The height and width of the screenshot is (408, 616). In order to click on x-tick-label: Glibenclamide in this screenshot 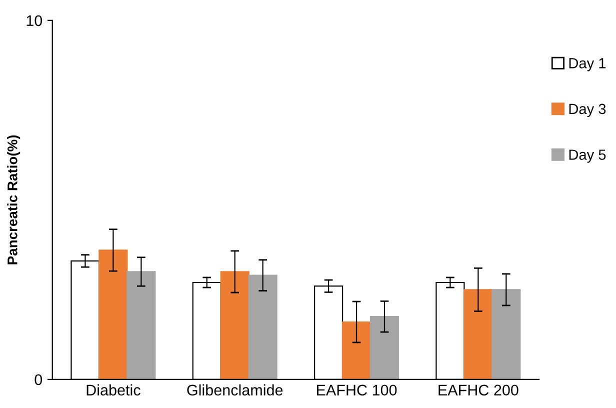, I will do `click(235, 390)`.